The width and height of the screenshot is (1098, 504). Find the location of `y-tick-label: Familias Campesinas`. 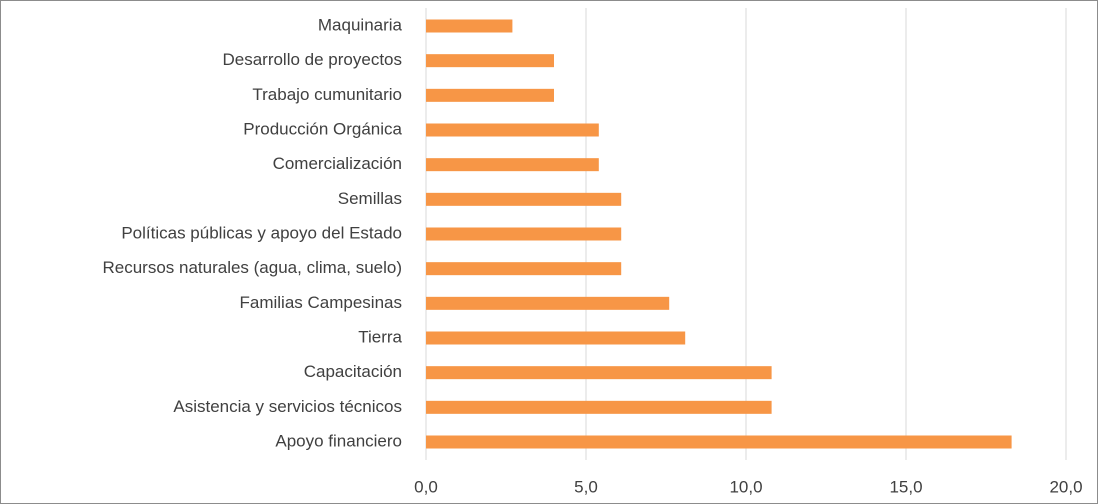

y-tick-label: Familias Campesinas is located at coordinates (321, 302).